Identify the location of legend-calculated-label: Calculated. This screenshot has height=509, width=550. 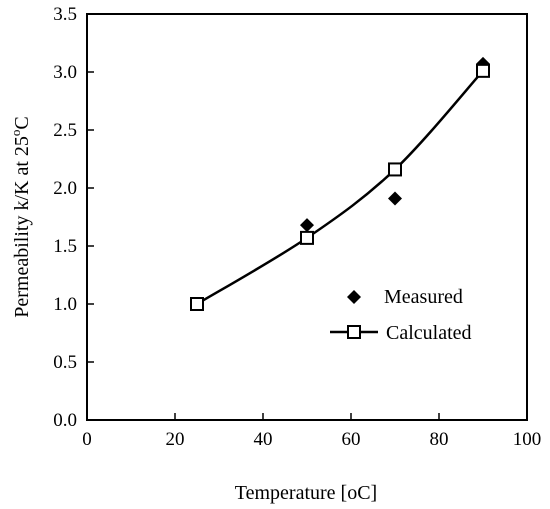
(429, 333).